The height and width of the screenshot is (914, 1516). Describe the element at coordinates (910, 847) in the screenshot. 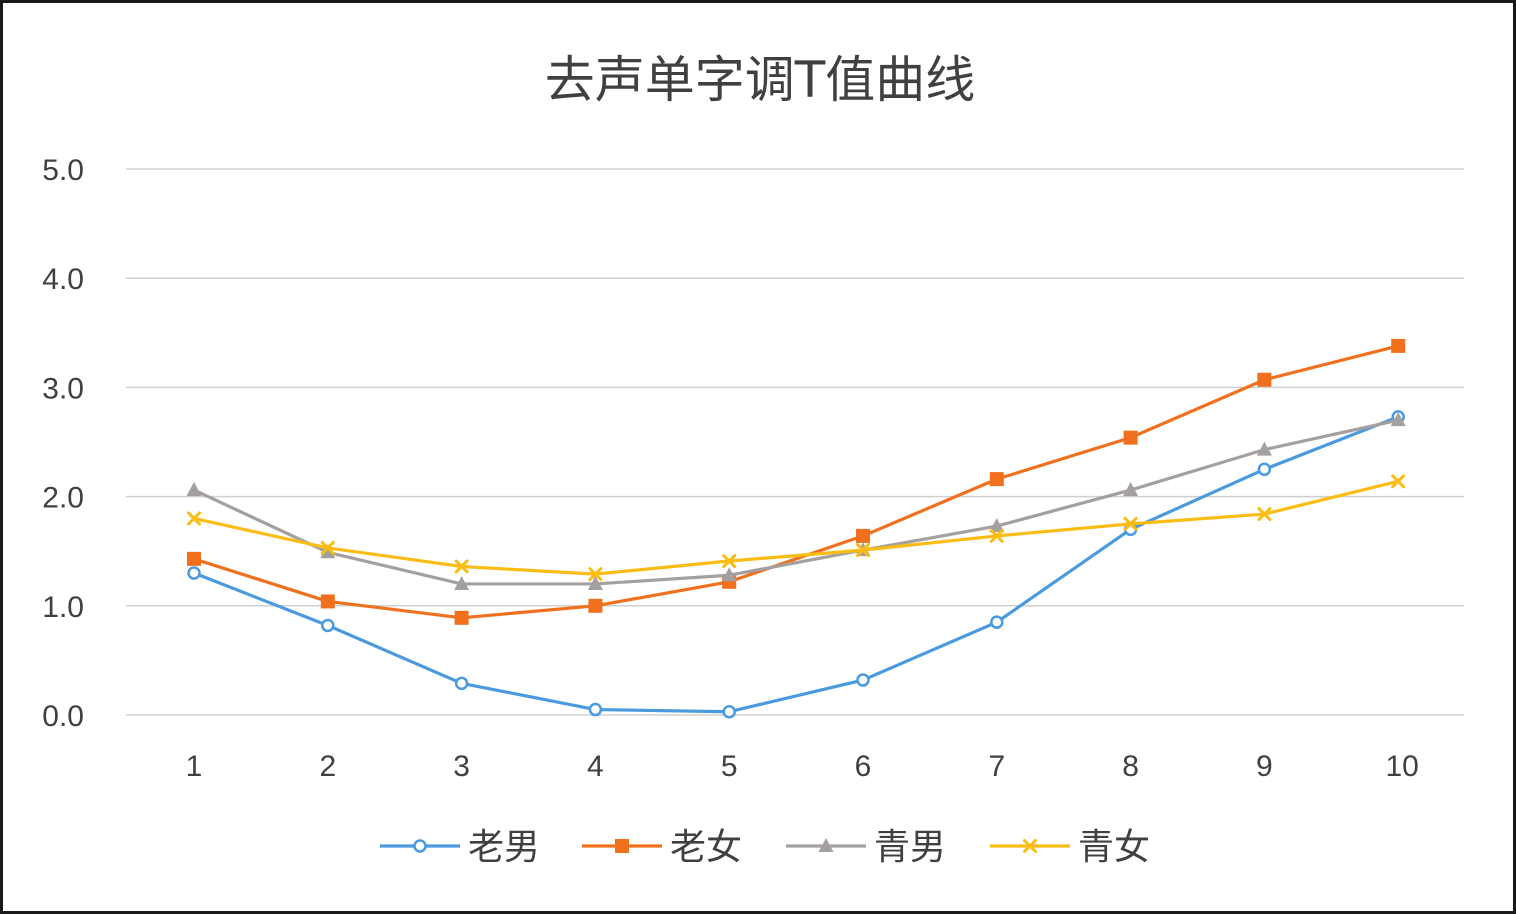

I see `legend-label: 青男` at that location.